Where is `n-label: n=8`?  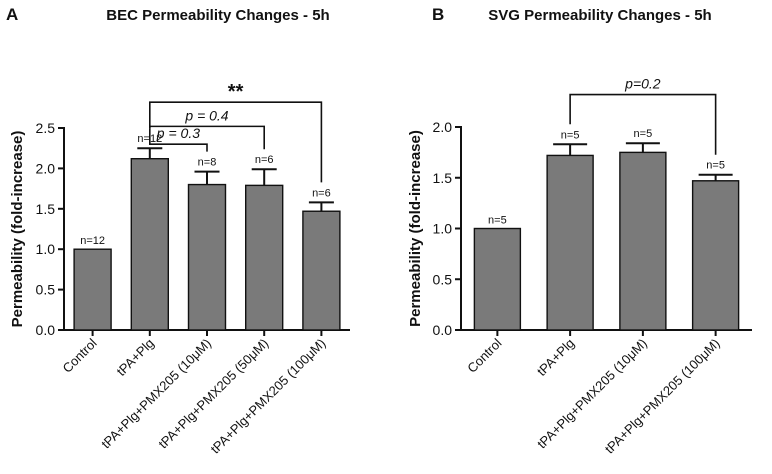
n-label: n=8 is located at coordinates (207, 163).